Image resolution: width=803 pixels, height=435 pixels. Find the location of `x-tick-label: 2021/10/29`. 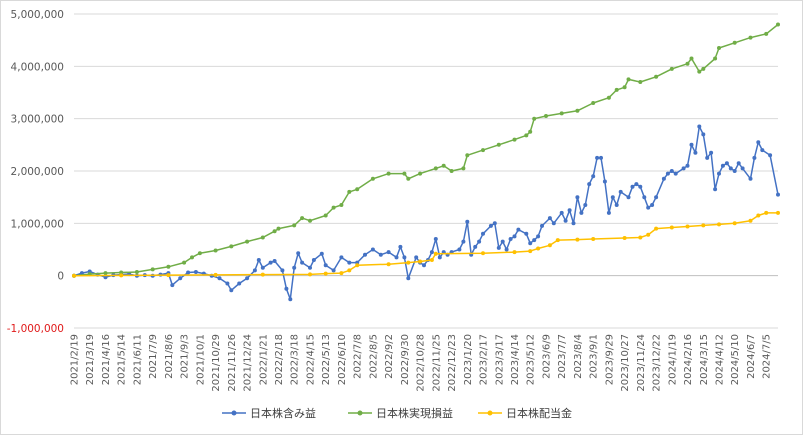

x-tick-label: 2021/10/29 is located at coordinates (216, 363).